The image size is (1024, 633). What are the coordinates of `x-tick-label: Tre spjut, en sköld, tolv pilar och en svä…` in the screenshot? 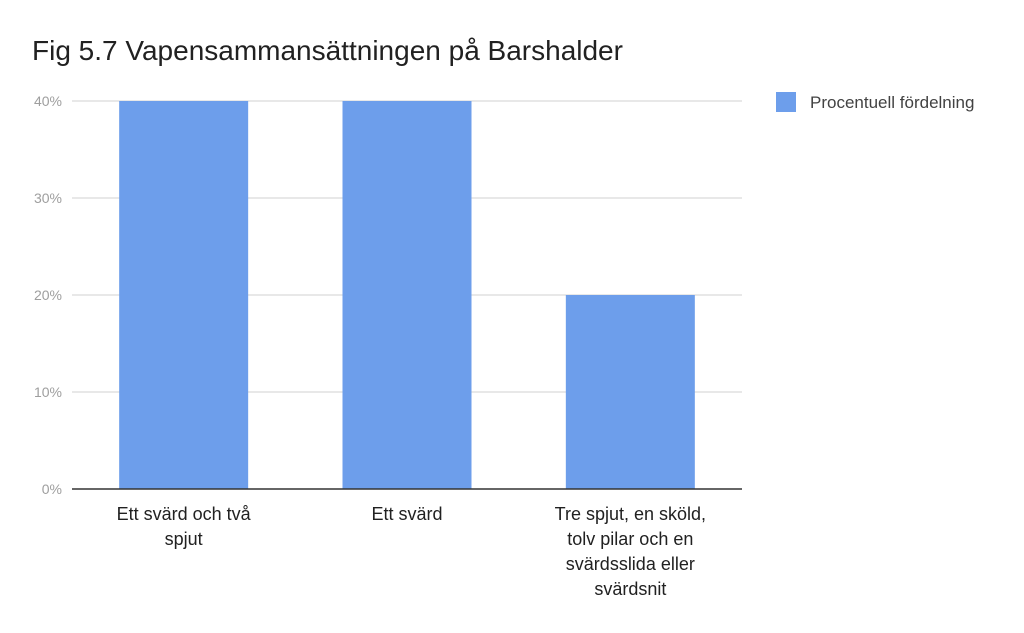 It's located at (630, 551).